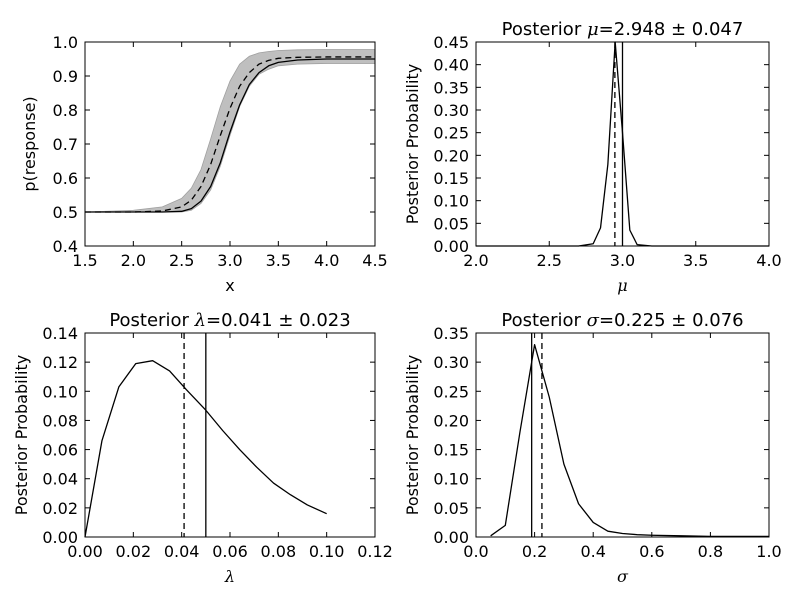  What do you see at coordinates (622, 260) in the screenshot?
I see `mu-x-tick-label: 3.0` at bounding box center [622, 260].